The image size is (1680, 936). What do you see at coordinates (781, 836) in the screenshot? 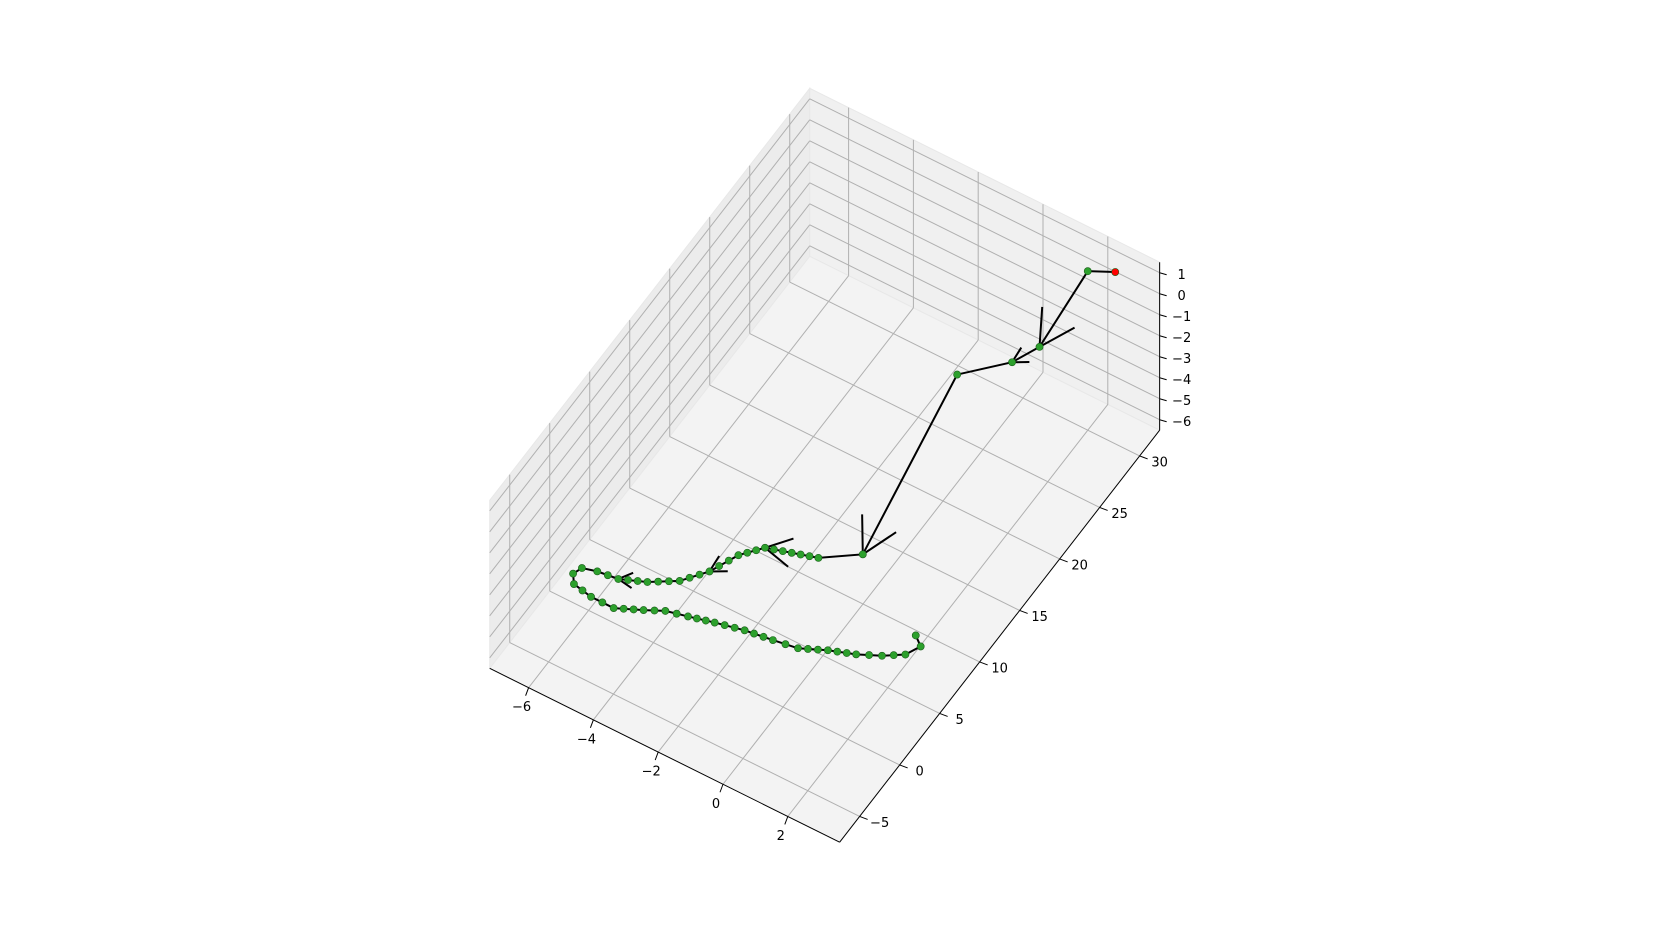
I see `x-tick-label: 2` at bounding box center [781, 836].